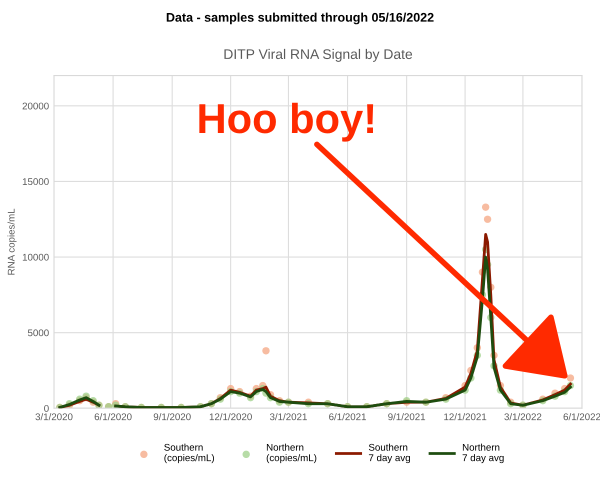 The width and height of the screenshot is (600, 504). What do you see at coordinates (582, 416) in the screenshot?
I see `x-tick-label: 6/1/2022` at bounding box center [582, 416].